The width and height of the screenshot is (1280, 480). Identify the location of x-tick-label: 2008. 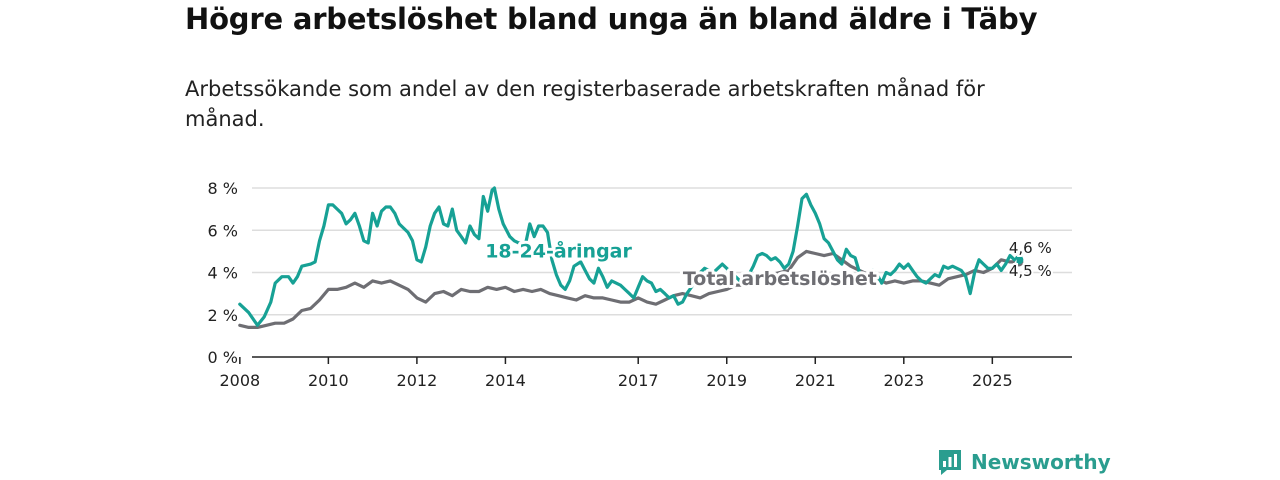
(239, 380).